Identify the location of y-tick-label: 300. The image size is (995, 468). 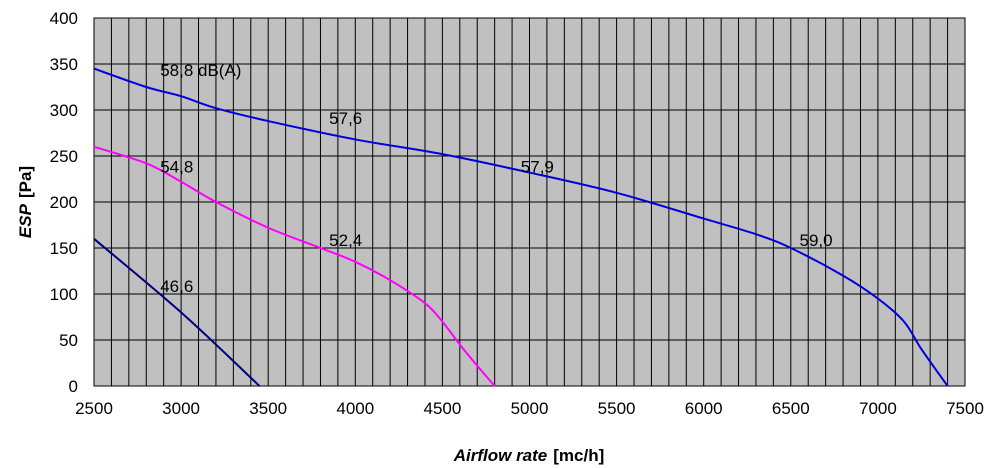
(64, 110).